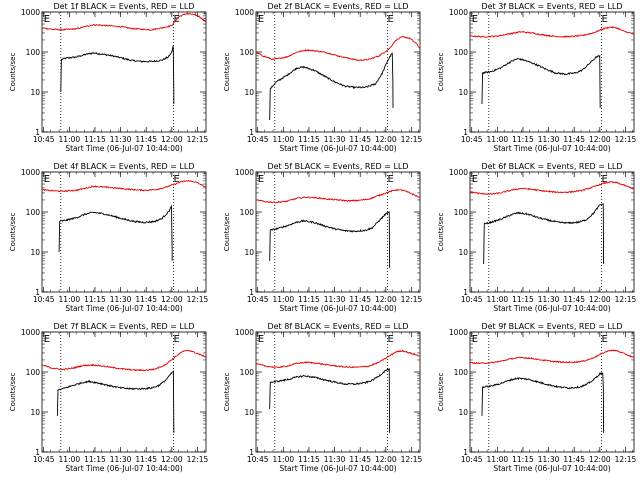 The width and height of the screenshot is (640, 480). Describe the element at coordinates (123, 166) in the screenshot. I see `panel-title: Det 4f BLACK = Events, RED = LLD` at that location.